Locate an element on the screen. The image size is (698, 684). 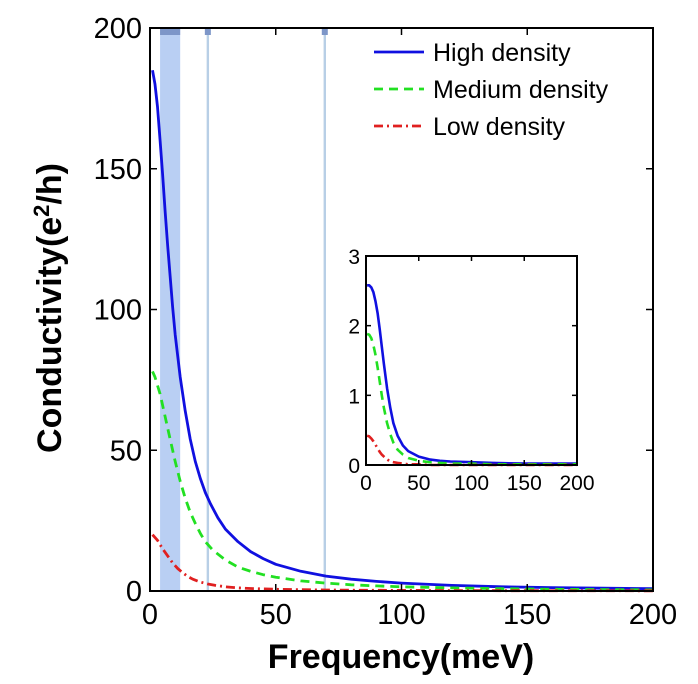
y-axis-label-sup: 2 is located at coordinates (41, 211).